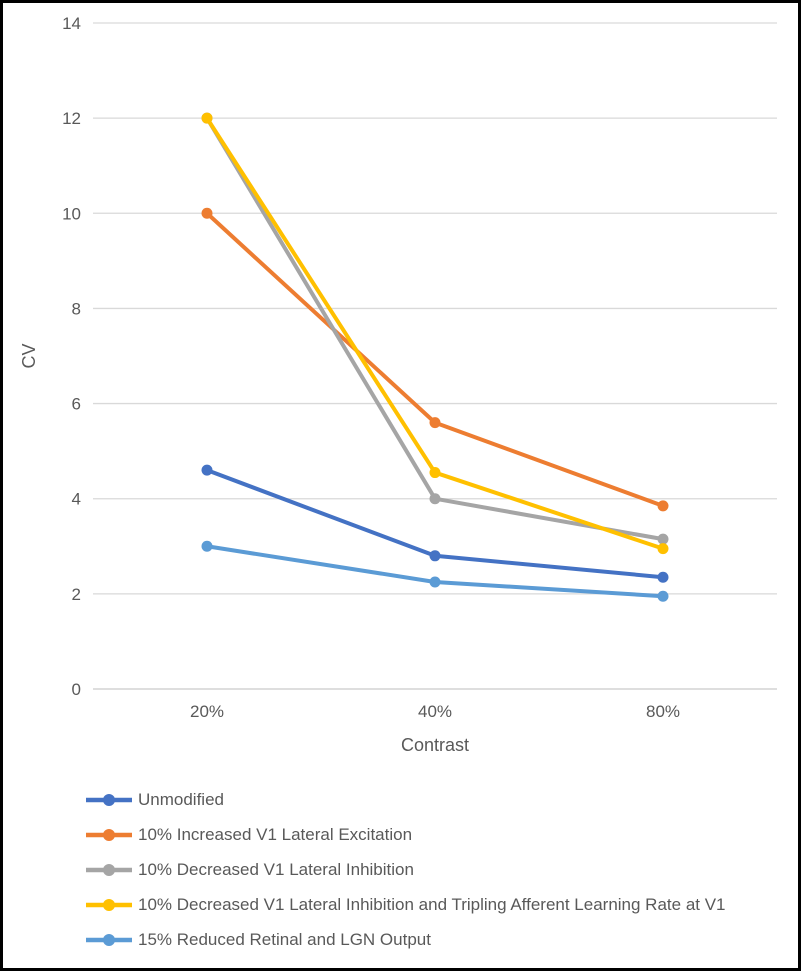 This screenshot has height=971, width=801. I want to click on y-tick-label: 12, so click(71, 118).